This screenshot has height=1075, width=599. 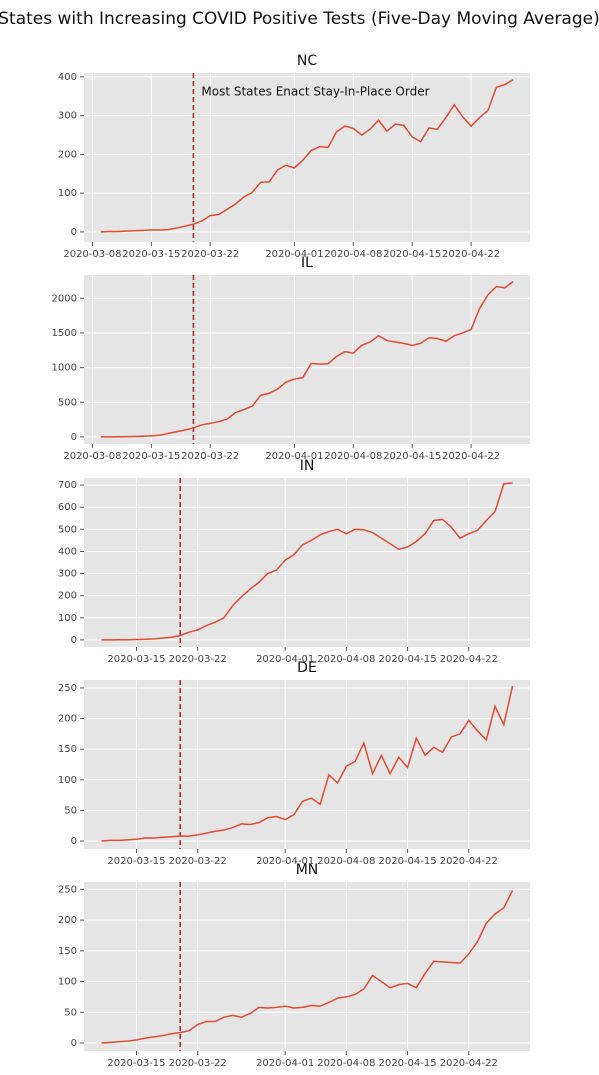 What do you see at coordinates (67, 485) in the screenshot?
I see `y-tick-label: 700` at bounding box center [67, 485].